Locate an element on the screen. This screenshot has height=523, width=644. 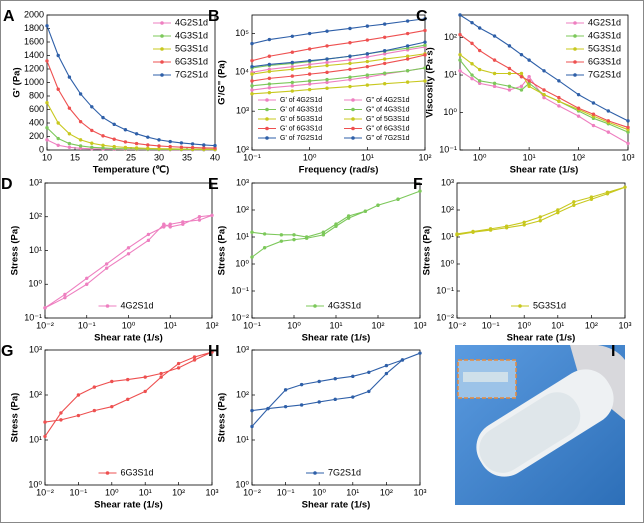
legend-label: G' of 5G3S1d is located at coordinates (301, 119).